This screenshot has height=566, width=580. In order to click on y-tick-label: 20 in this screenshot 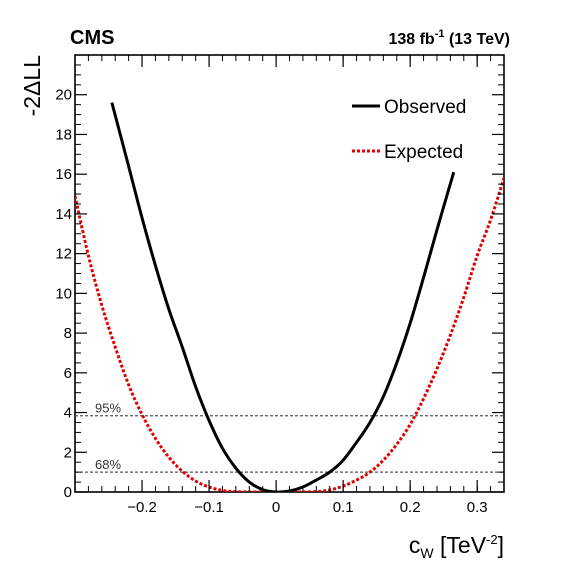, I will do `click(63, 95)`.